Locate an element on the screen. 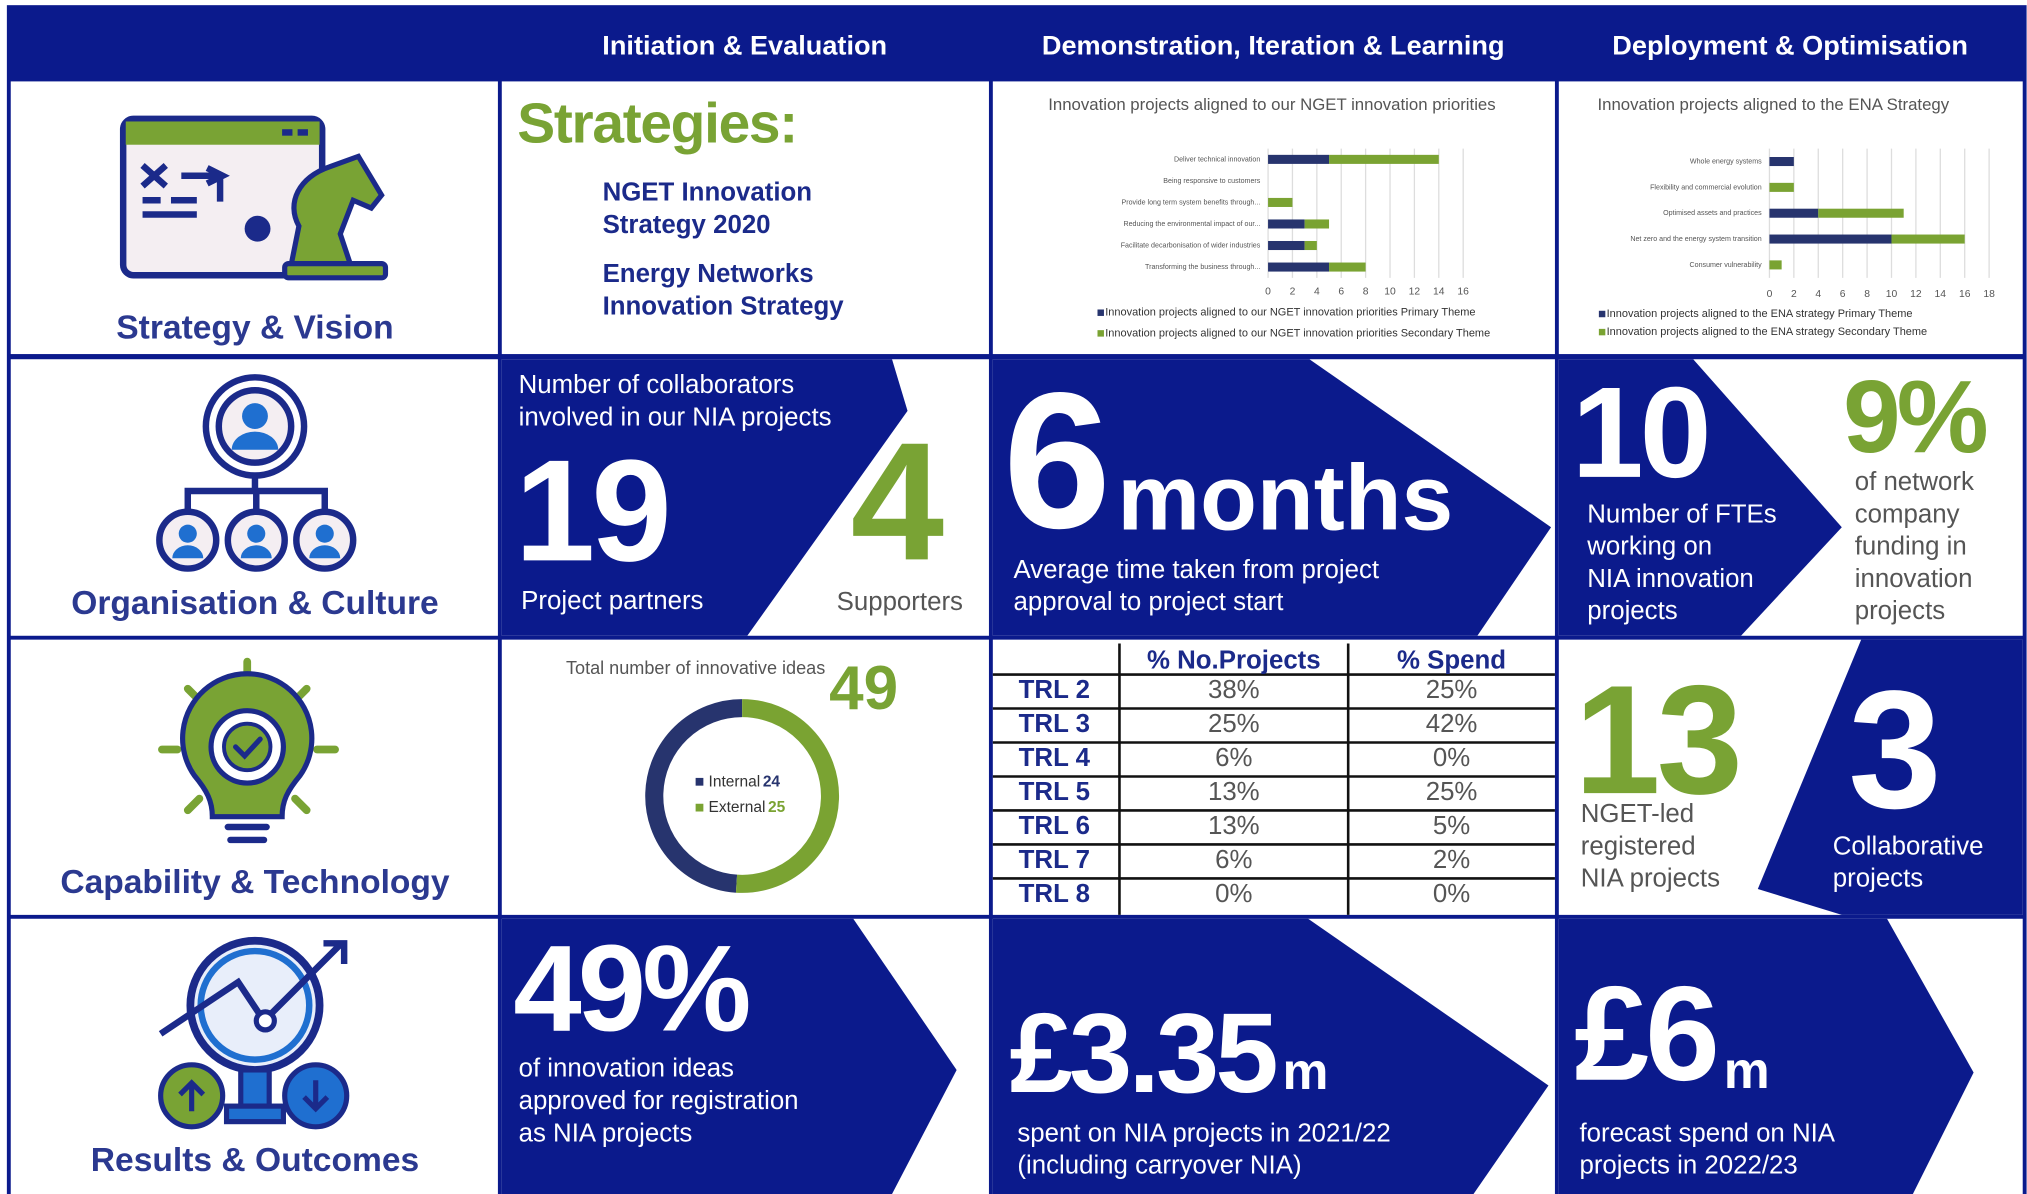 The image size is (2027, 1194). table-header: % Spend is located at coordinates (1451, 660).